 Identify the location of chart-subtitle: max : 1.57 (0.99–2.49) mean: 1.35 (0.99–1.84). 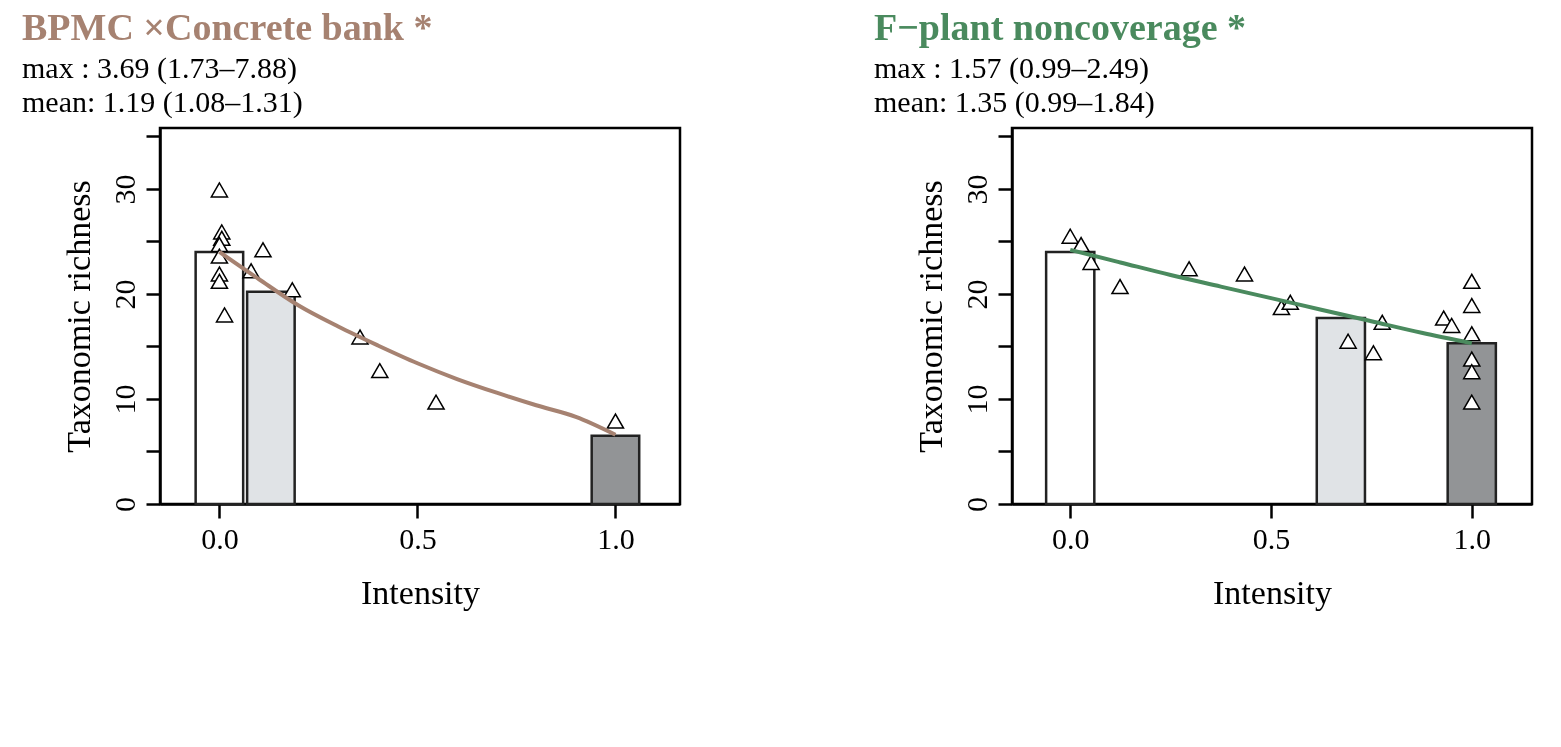
(1014, 85).